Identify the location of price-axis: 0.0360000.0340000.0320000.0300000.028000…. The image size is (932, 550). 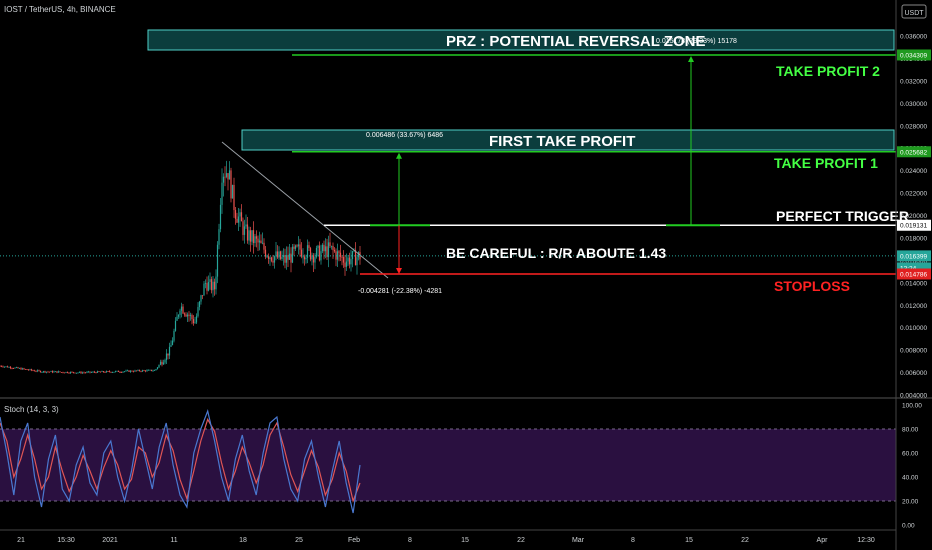
(913, 217).